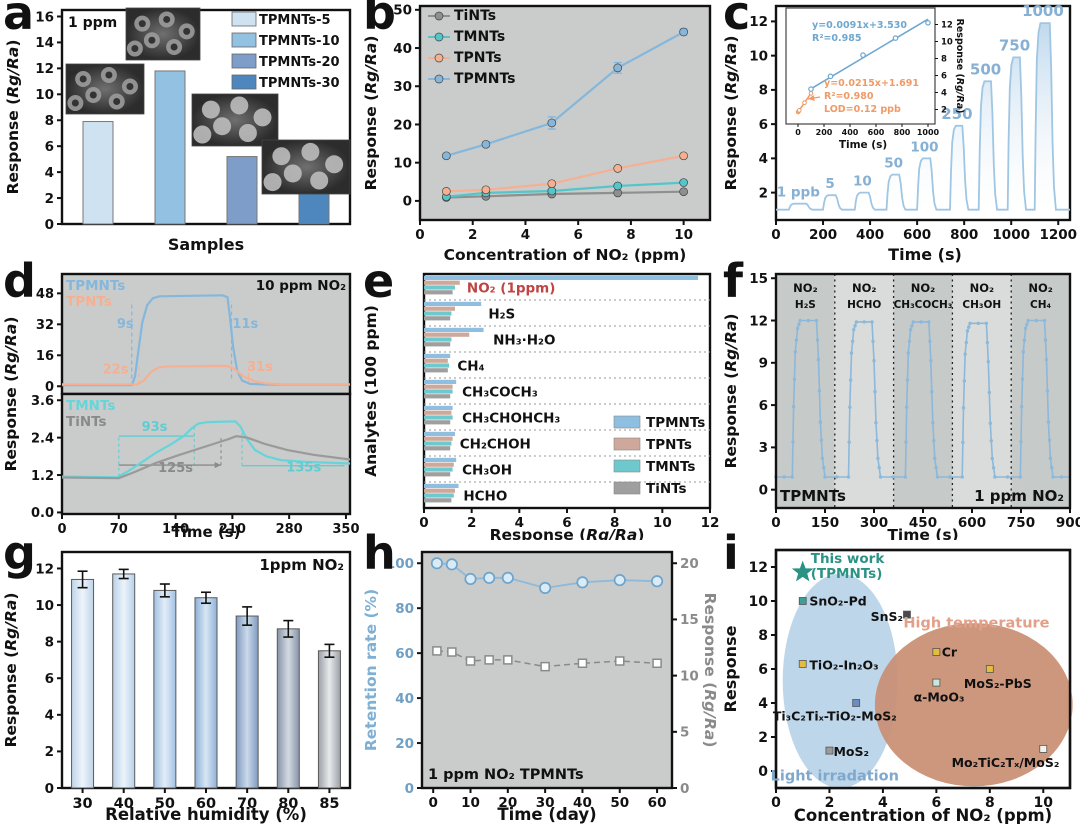  Describe the element at coordinates (763, 364) in the screenshot. I see `chart-text: 9` at that location.